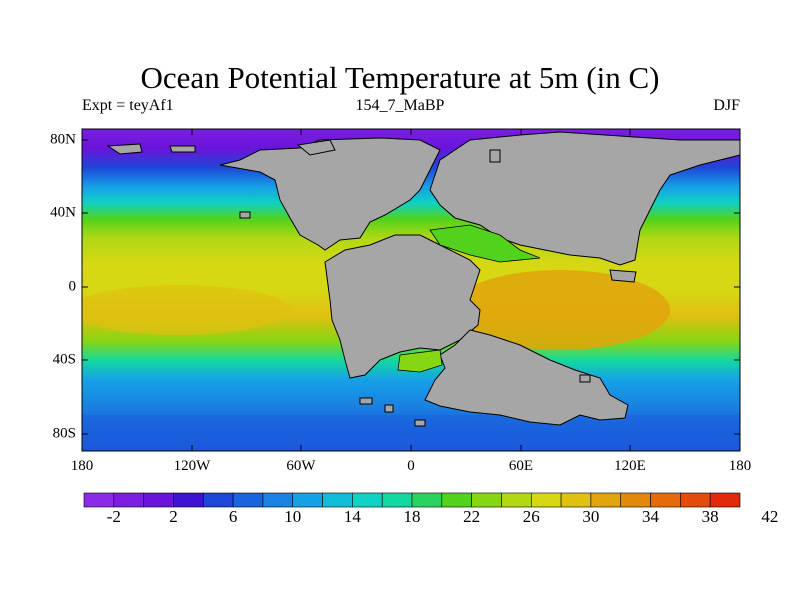 The width and height of the screenshot is (800, 600). Describe the element at coordinates (411, 466) in the screenshot. I see `lon-tick-label: 0` at that location.